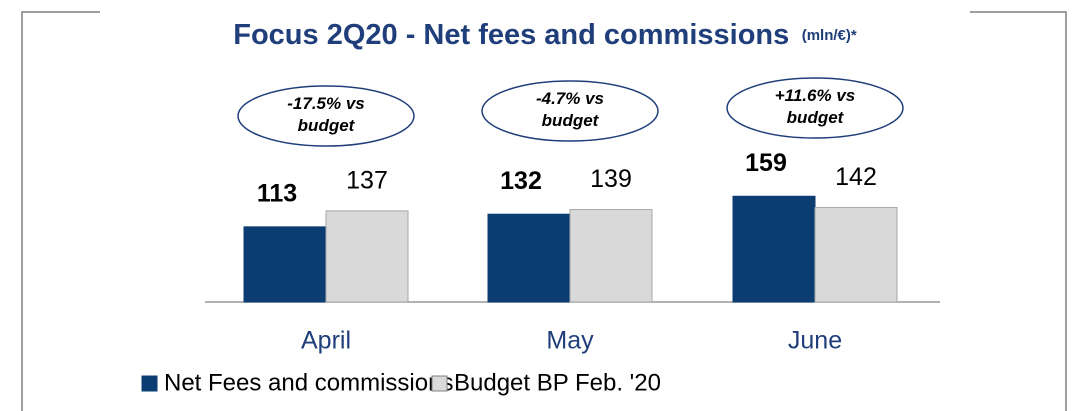 The image size is (1091, 411). I want to click on data-label: 142, so click(856, 177).